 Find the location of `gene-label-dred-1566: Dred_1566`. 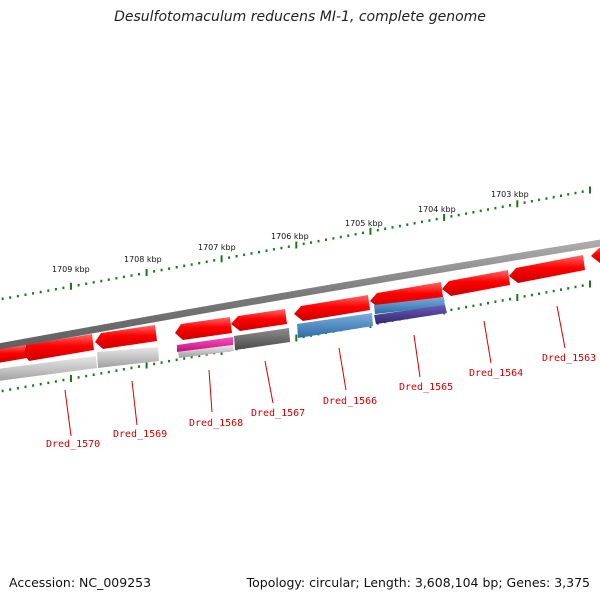

gene-label-dred-1566: Dred_1566 is located at coordinates (350, 401).